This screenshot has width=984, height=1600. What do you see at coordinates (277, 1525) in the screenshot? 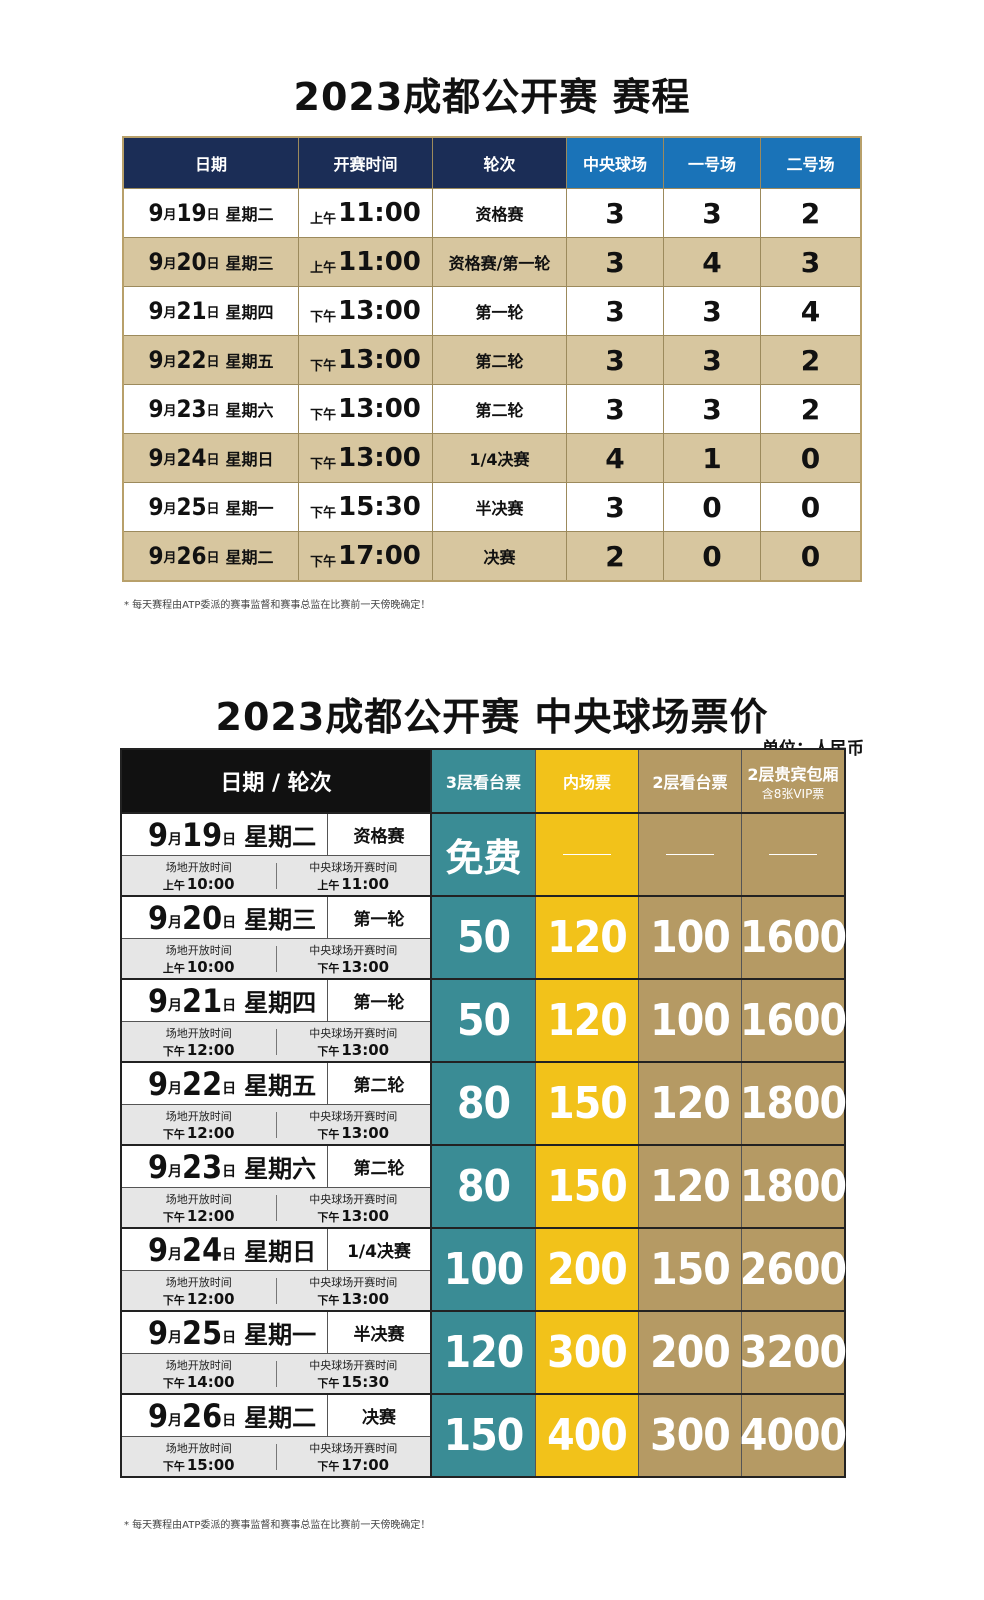
I see `price-note: * 每天赛程由ATP委派的赛事监督和赛事总监在比赛前一天傍晚确定！` at bounding box center [277, 1525].